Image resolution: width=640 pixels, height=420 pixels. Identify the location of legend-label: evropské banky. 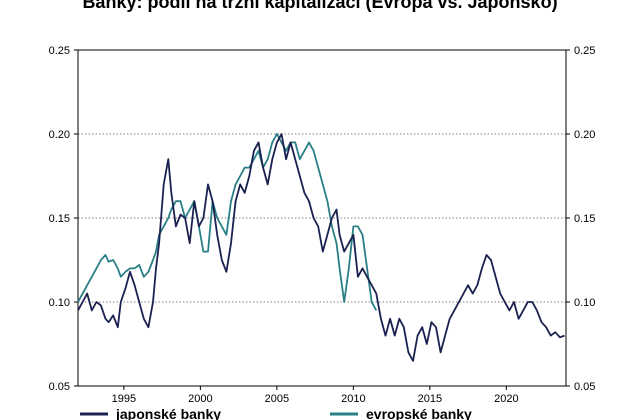
(419, 413).